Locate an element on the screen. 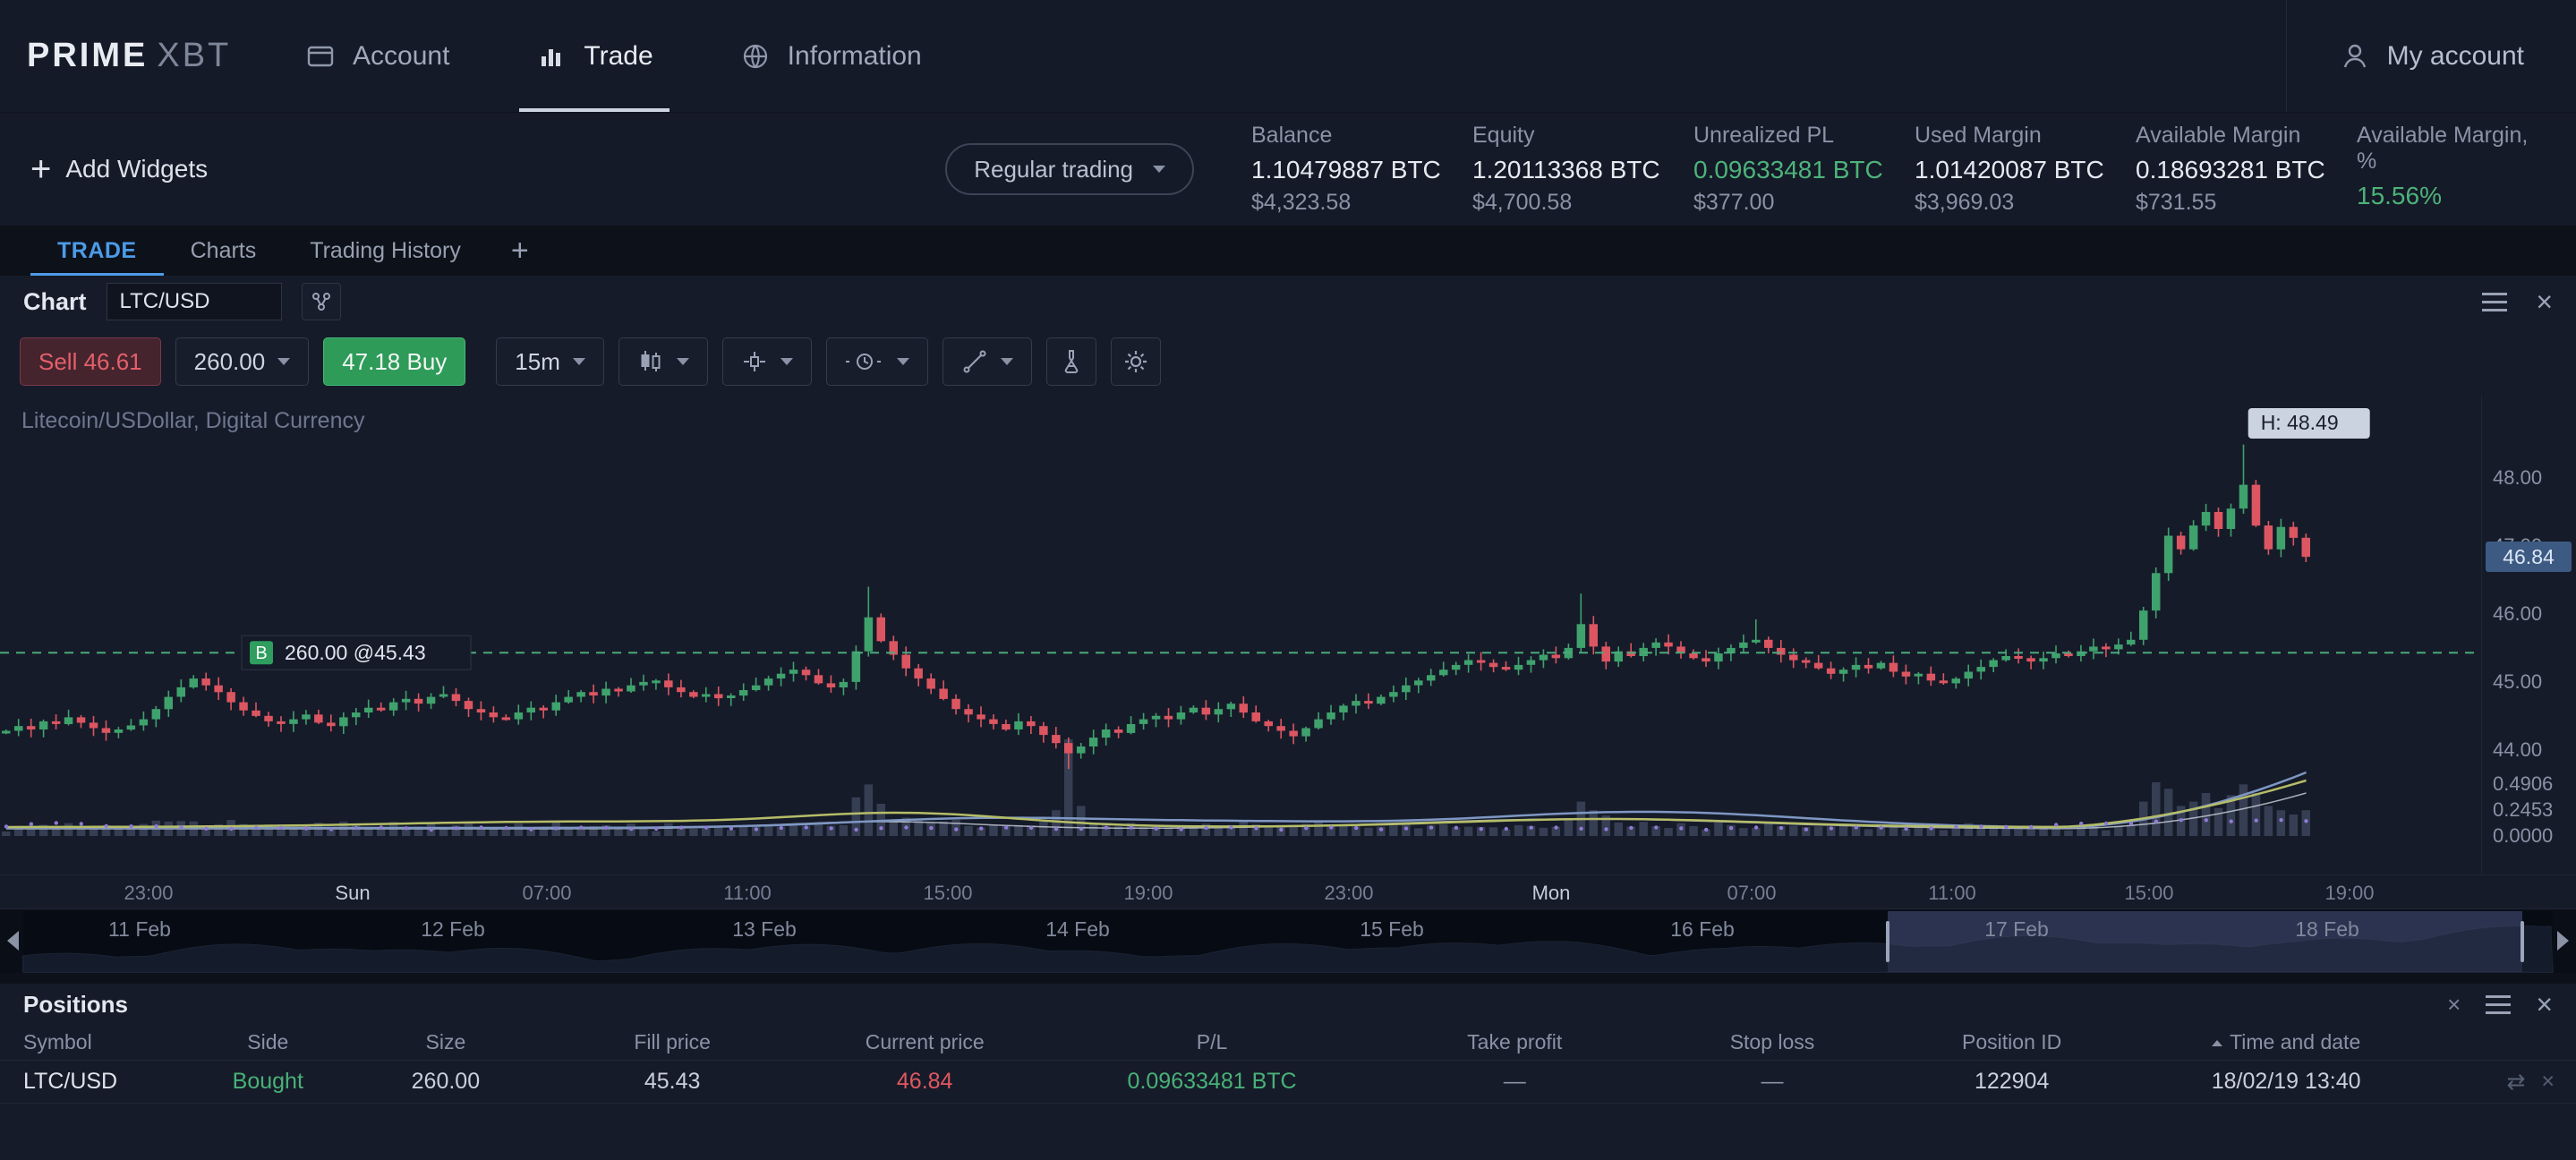  col-current-price: Current price is located at coordinates (925, 1041).